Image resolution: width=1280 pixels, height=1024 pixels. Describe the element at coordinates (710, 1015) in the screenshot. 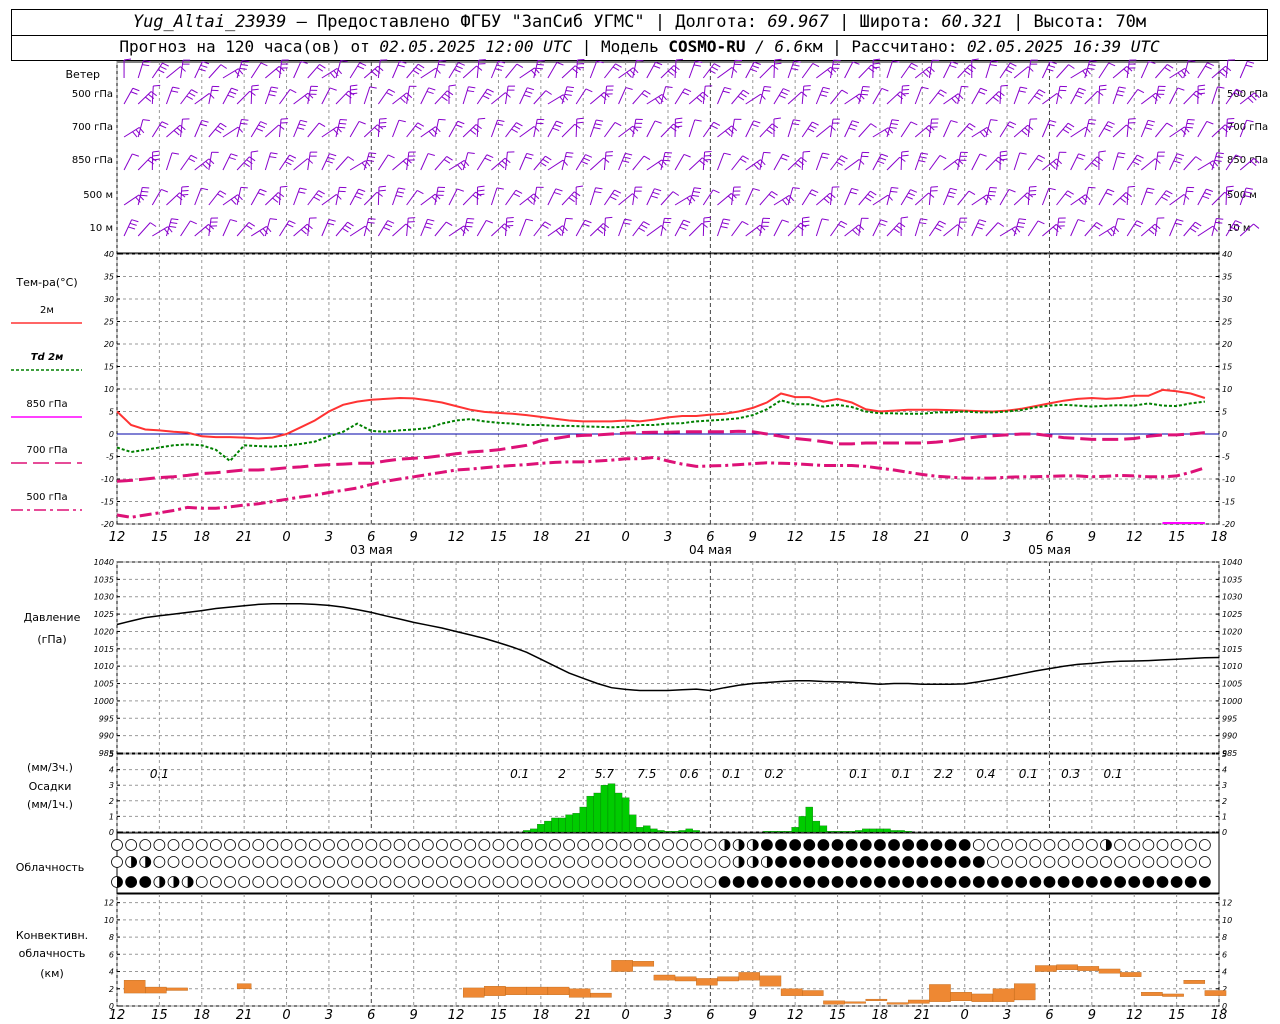

I see `x-tick-label-bottom: 6` at that location.